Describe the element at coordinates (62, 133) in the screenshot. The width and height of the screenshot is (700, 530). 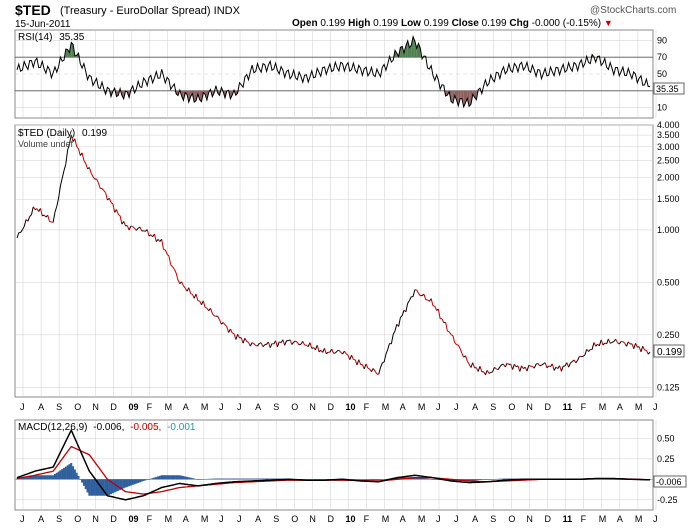
I see `price-legend: $TED (Daily) 0.199` at that location.